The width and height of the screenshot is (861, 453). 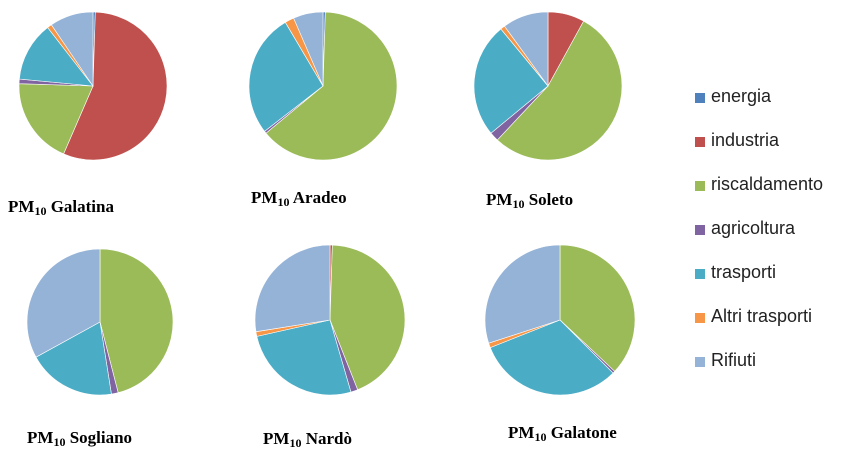 I want to click on legend-label: trasporti, so click(x=744, y=272).